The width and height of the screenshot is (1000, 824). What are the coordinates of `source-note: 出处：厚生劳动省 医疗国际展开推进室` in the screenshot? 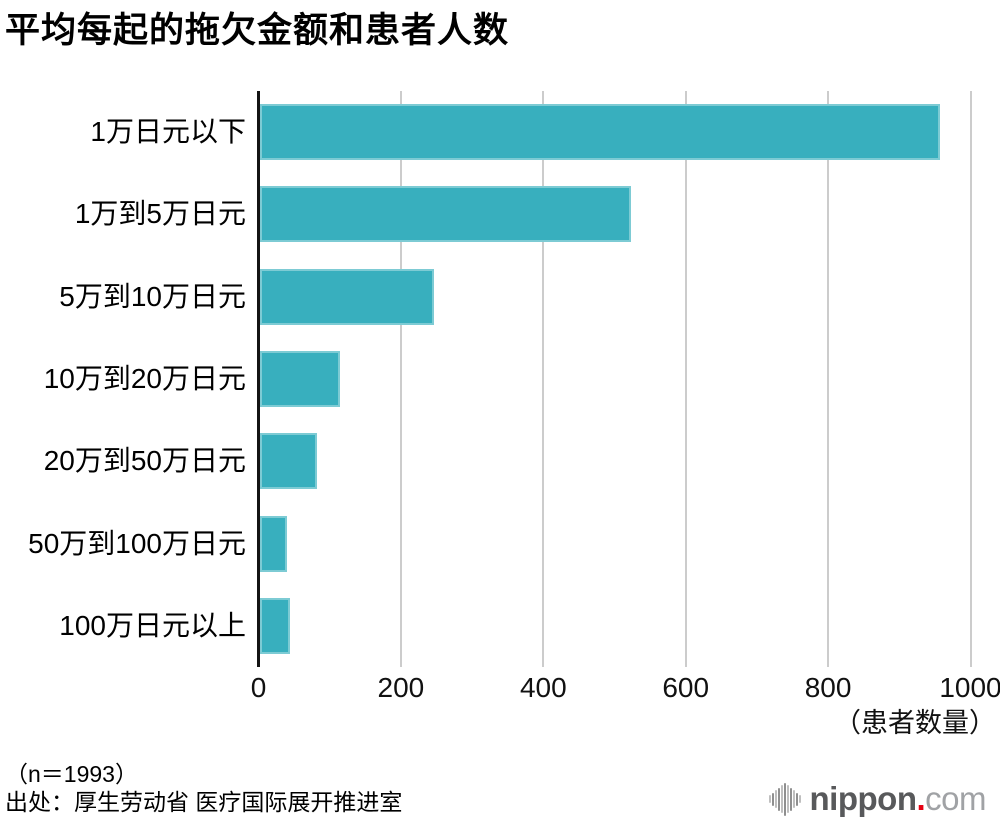 It's located at (204, 802).